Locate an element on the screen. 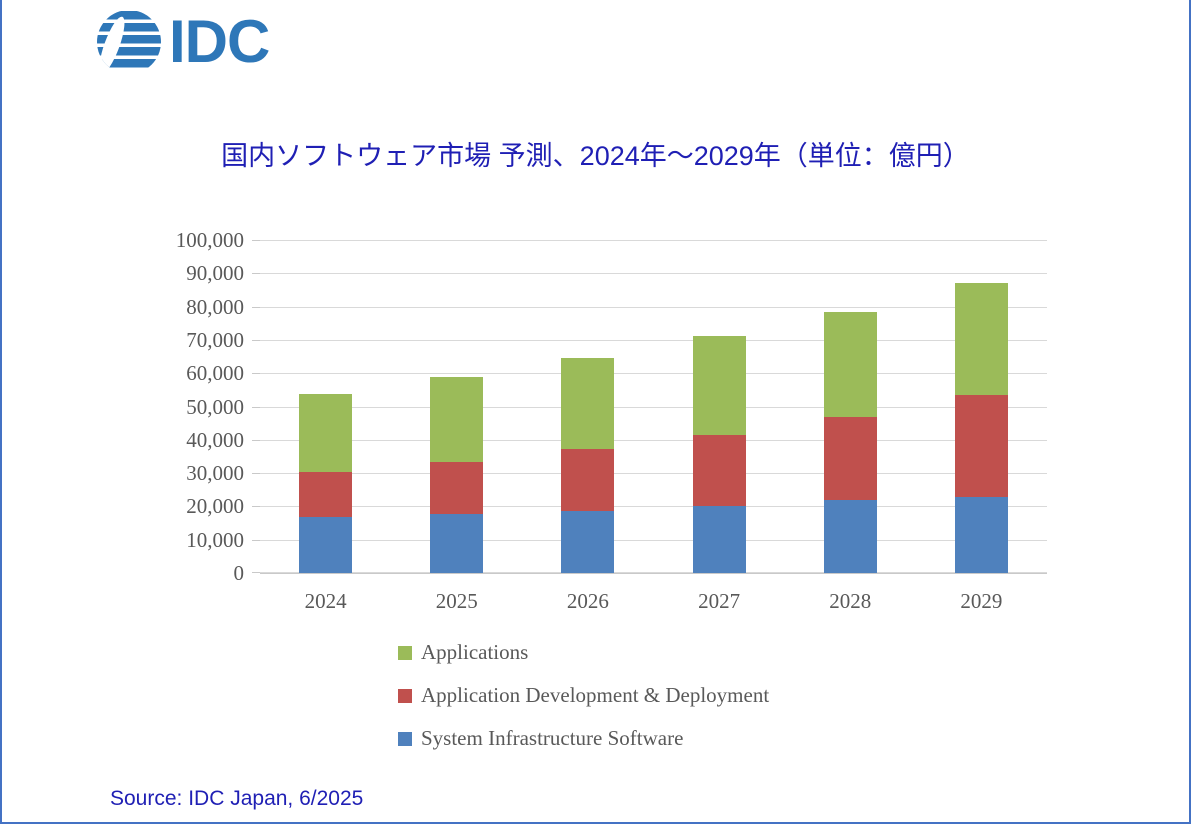  y-tick-label: 10,000 is located at coordinates (215, 539).